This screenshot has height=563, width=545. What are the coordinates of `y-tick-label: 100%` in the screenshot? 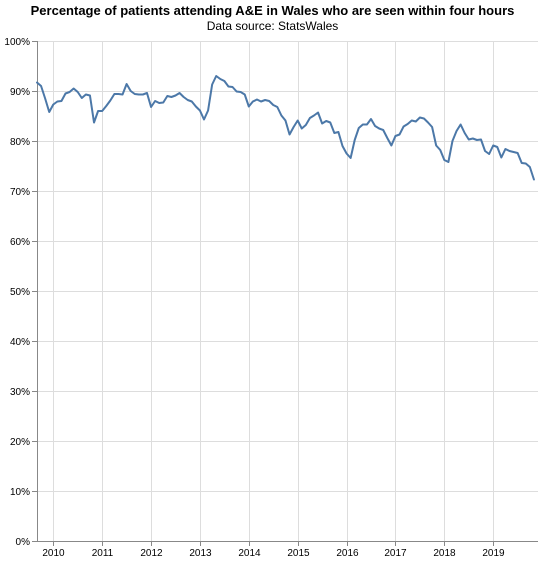 It's located at (17, 42).